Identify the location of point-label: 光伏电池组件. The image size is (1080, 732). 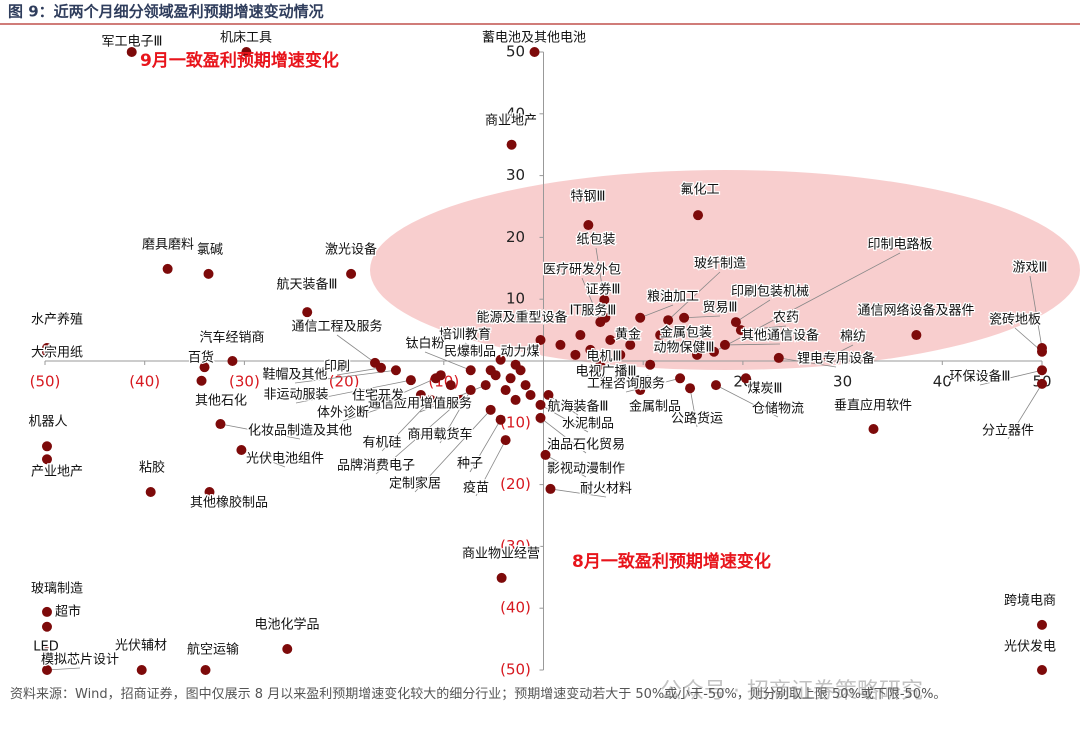
(285, 459).